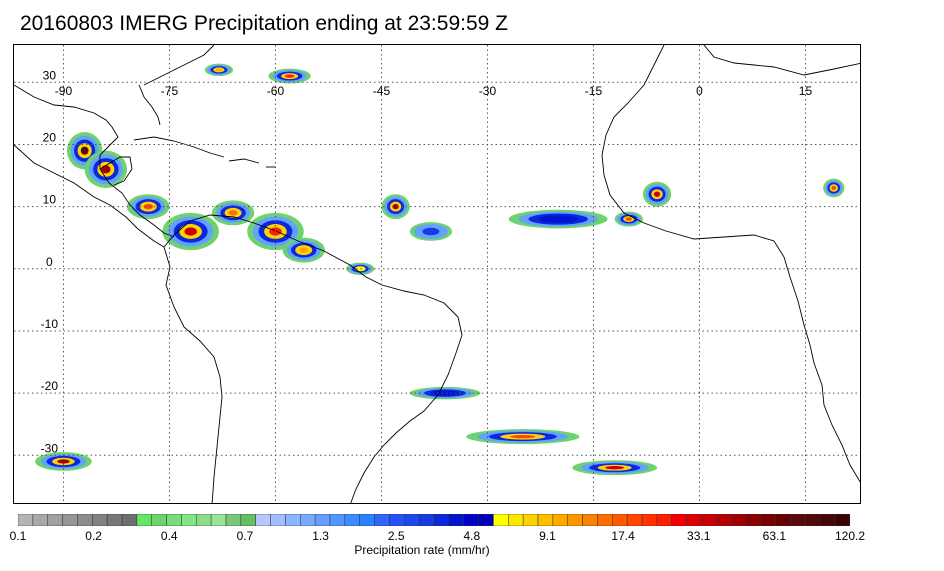 The height and width of the screenshot is (571, 944). I want to click on colorbar-tick-label-8: 17.4, so click(623, 536).